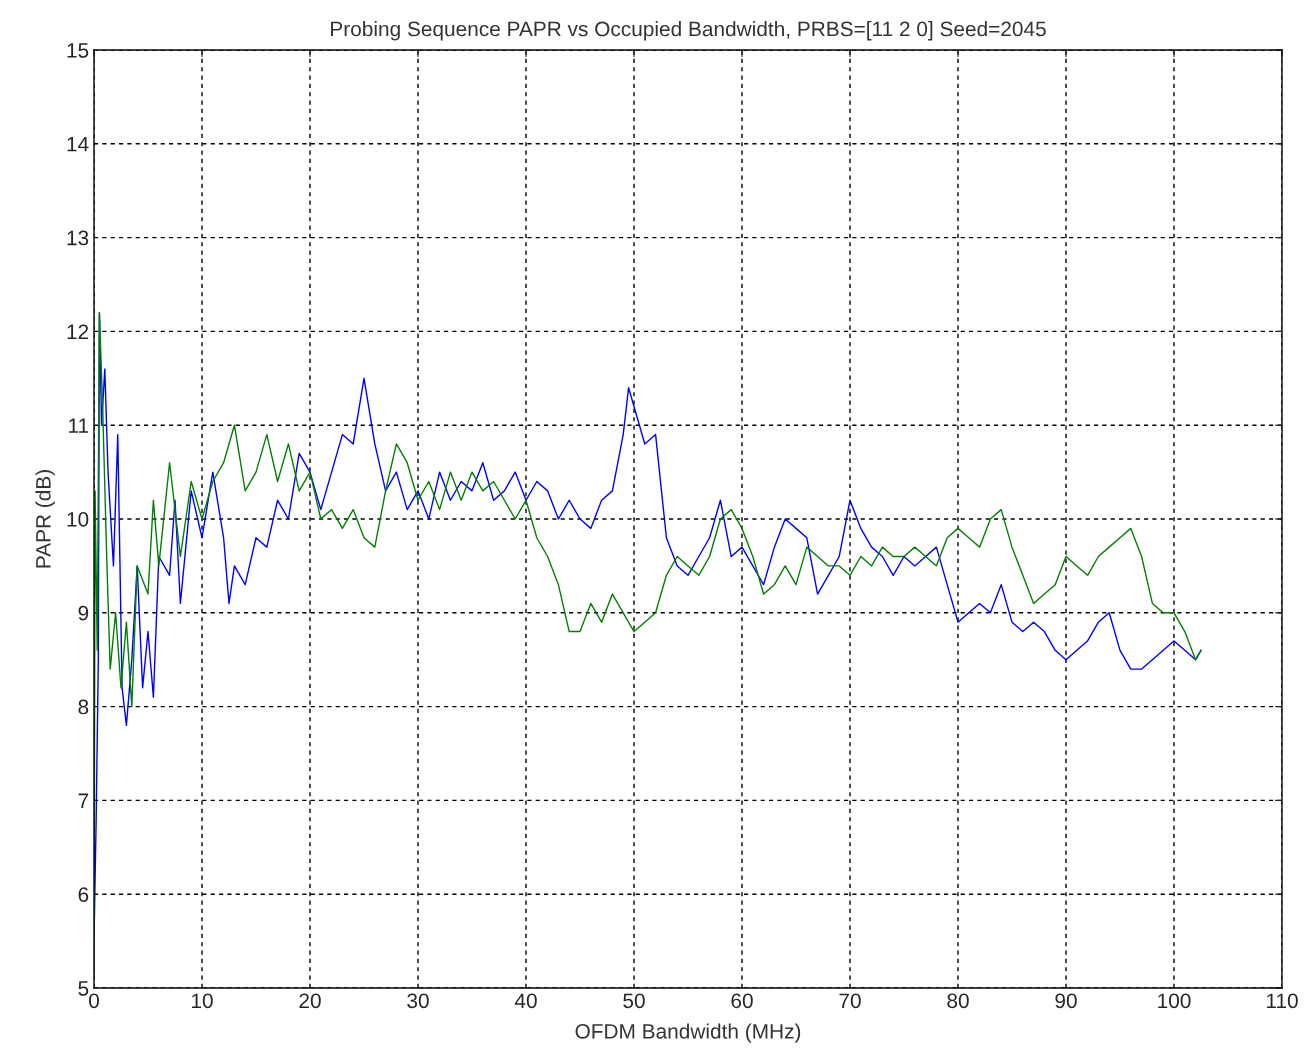  Describe the element at coordinates (688, 1033) in the screenshot. I see `x-axis-title: OFDM Bandwidth (MHz)` at that location.